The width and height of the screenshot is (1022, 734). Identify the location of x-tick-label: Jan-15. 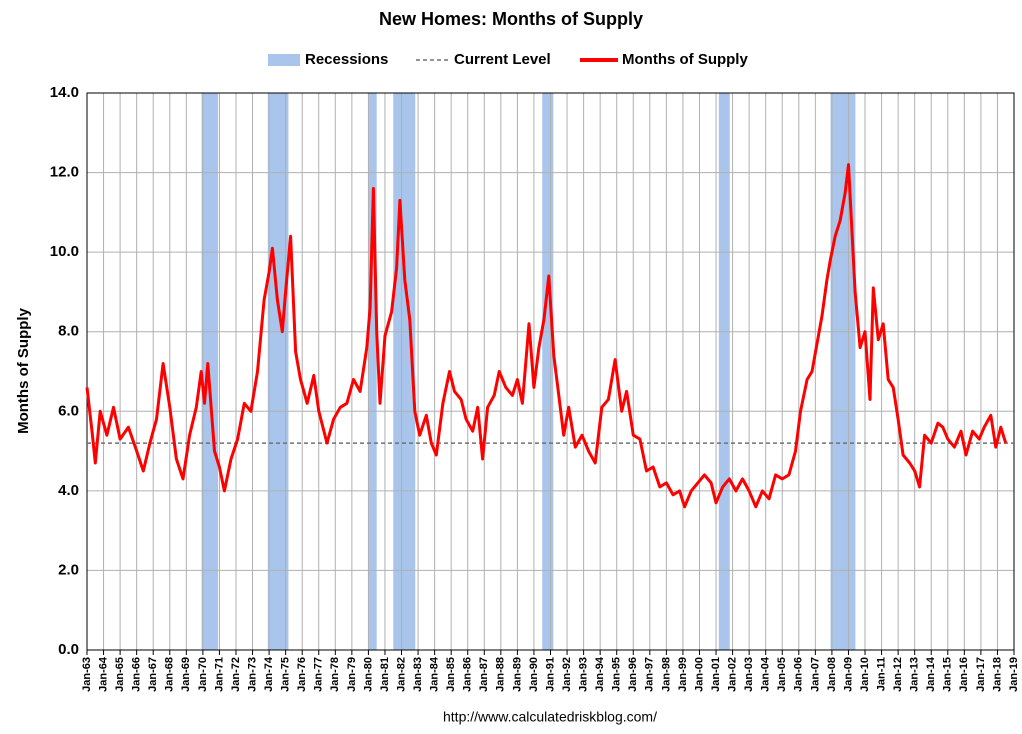
(948, 674).